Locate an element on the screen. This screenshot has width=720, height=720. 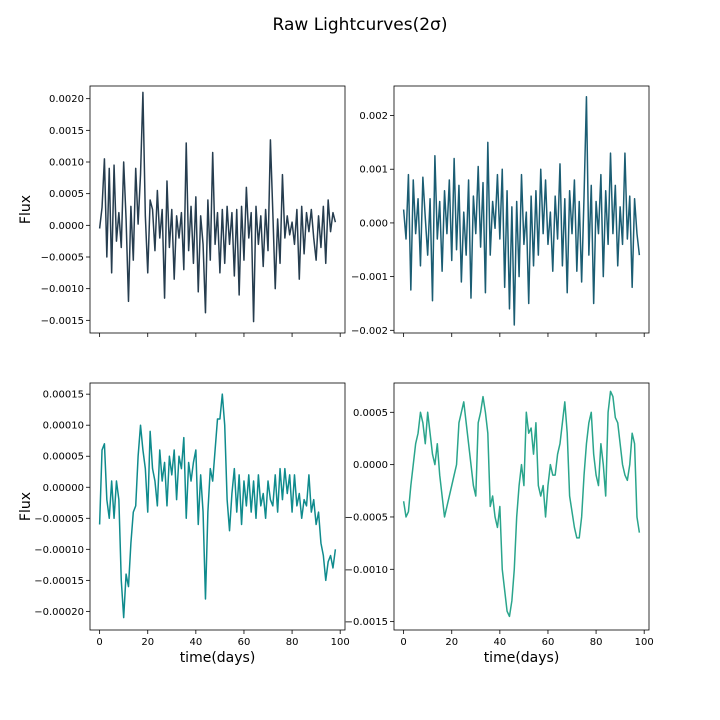
y-tick-label: −0.00010 is located at coordinates (59, 550).